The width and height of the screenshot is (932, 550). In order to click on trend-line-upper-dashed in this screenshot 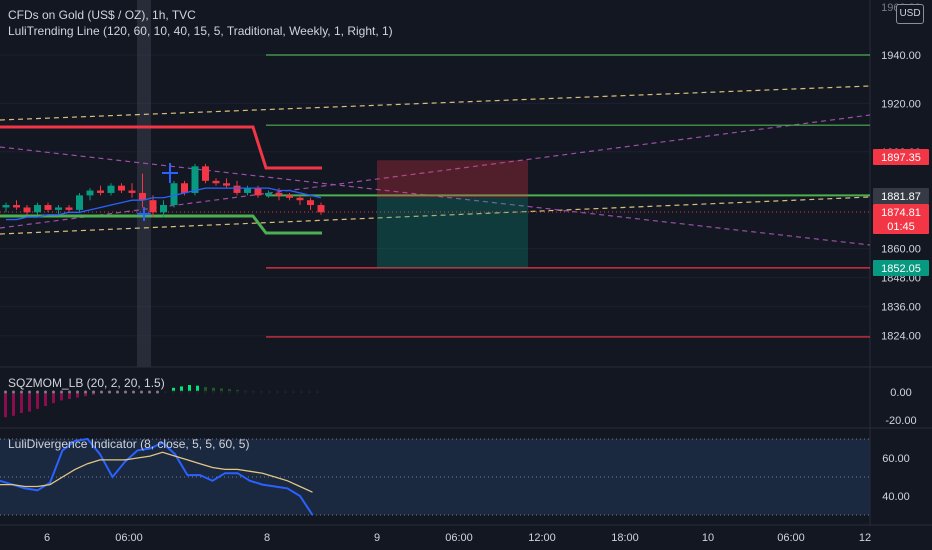, I will do `click(435, 103)`.